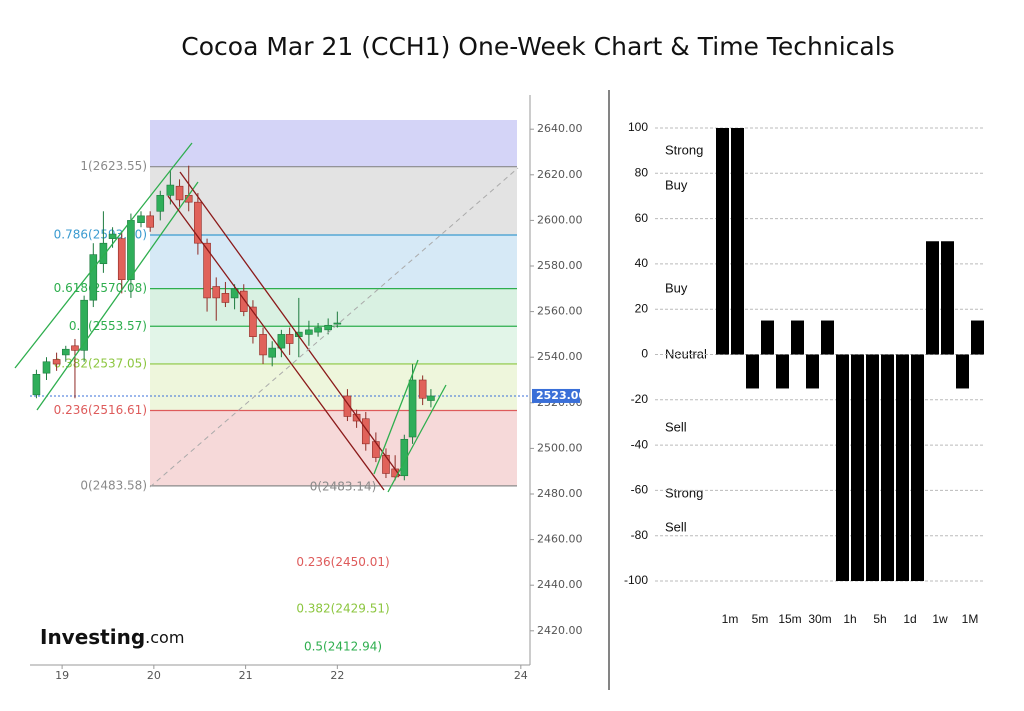 Image resolution: width=1024 pixels, height=711 pixels. I want to click on x-tick-label: 5m, so click(760, 619).